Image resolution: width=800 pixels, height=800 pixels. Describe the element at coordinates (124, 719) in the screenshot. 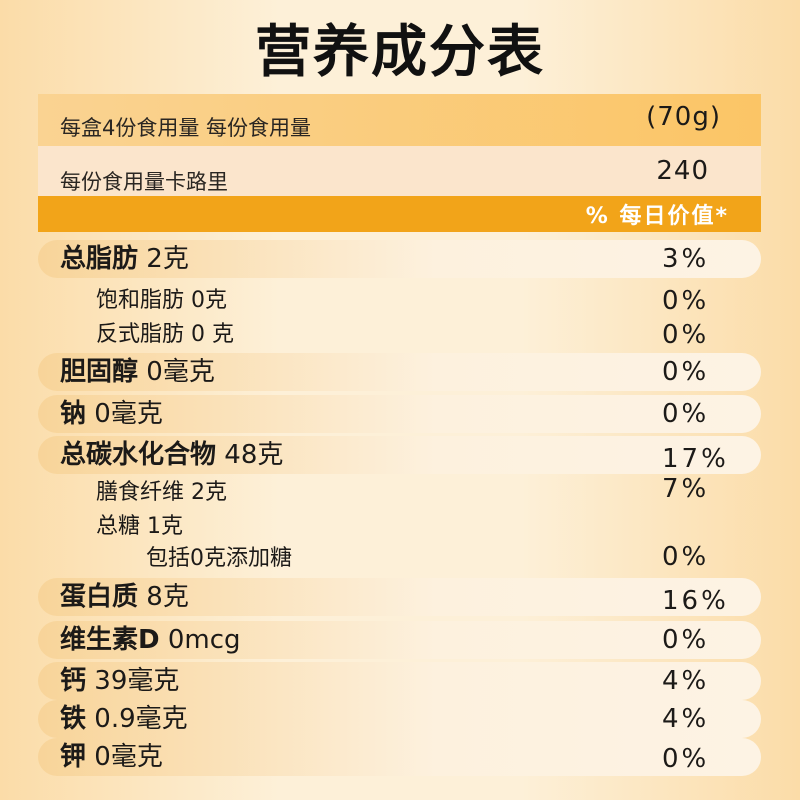

I see `nutrient-name: 铁 0.9毫克` at that location.